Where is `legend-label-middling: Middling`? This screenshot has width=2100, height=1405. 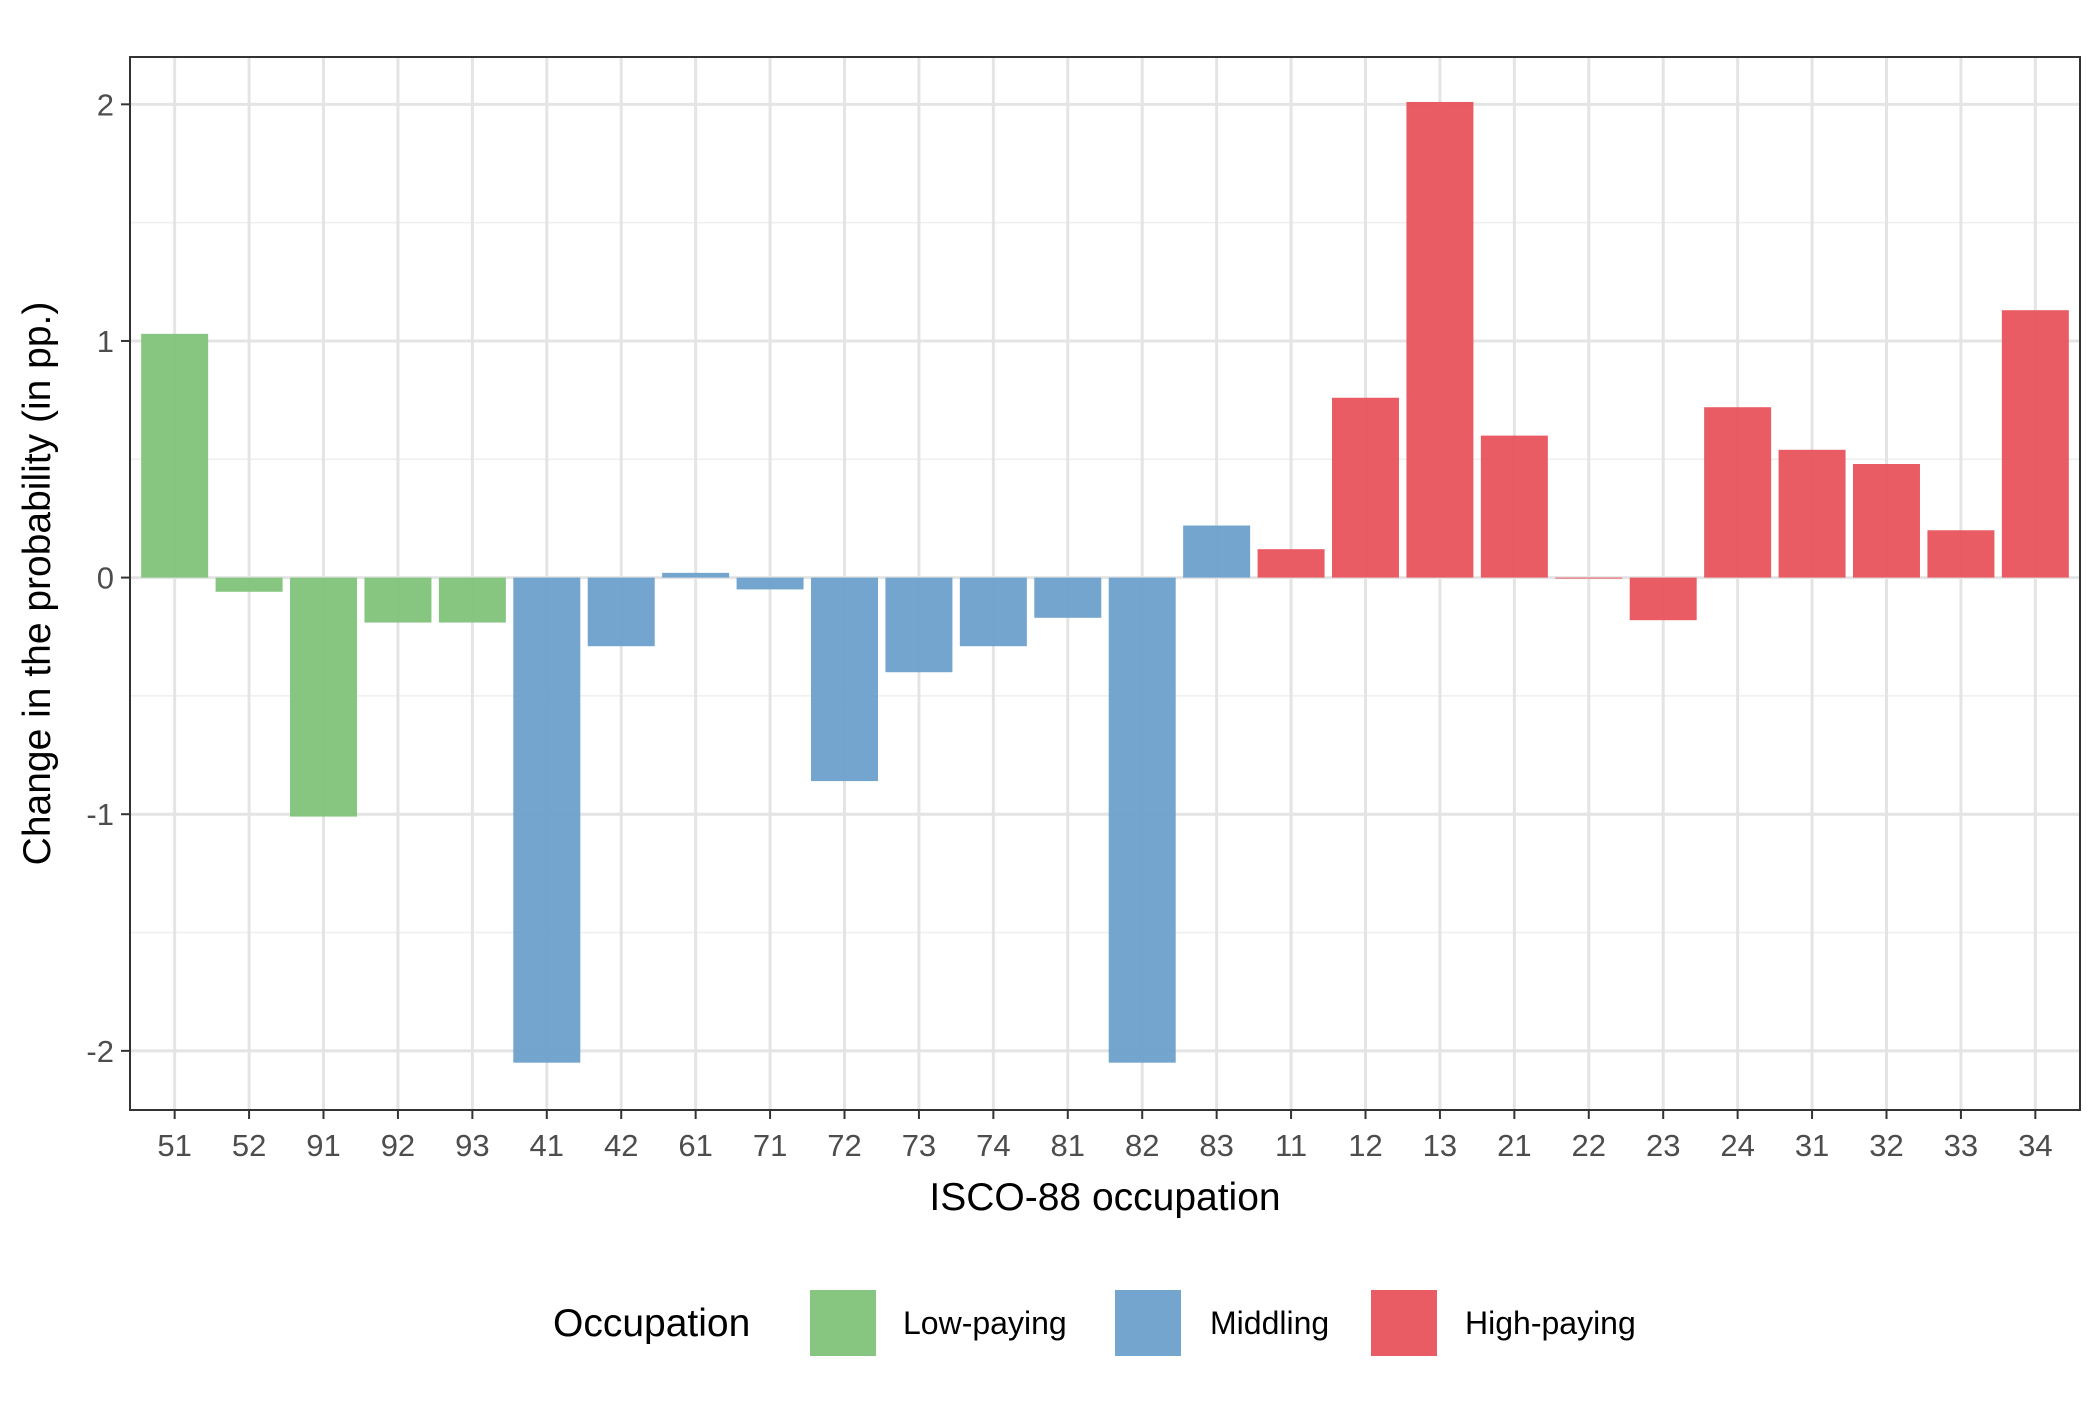 legend-label-middling: Middling is located at coordinates (1269, 1323).